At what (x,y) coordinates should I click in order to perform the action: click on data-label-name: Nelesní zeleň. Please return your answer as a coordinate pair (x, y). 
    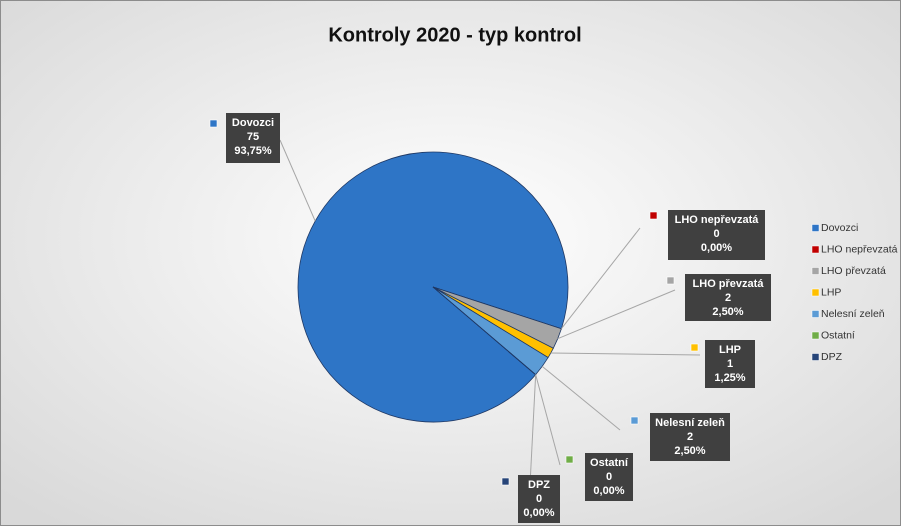
    Looking at the image, I should click on (690, 423).